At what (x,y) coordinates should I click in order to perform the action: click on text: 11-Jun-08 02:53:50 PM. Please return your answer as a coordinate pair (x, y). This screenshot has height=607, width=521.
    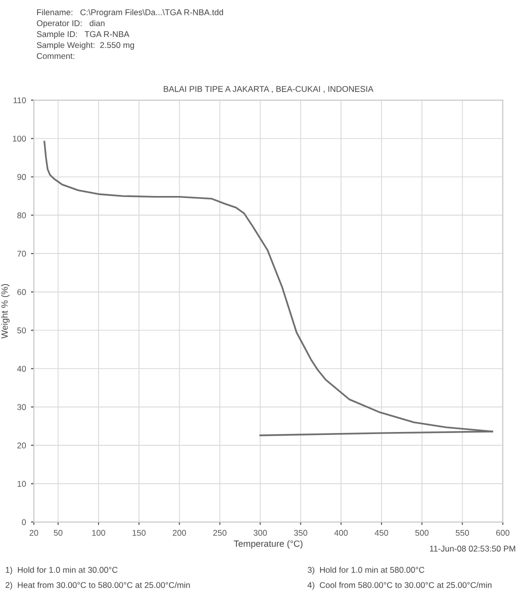
    Looking at the image, I should click on (473, 549).